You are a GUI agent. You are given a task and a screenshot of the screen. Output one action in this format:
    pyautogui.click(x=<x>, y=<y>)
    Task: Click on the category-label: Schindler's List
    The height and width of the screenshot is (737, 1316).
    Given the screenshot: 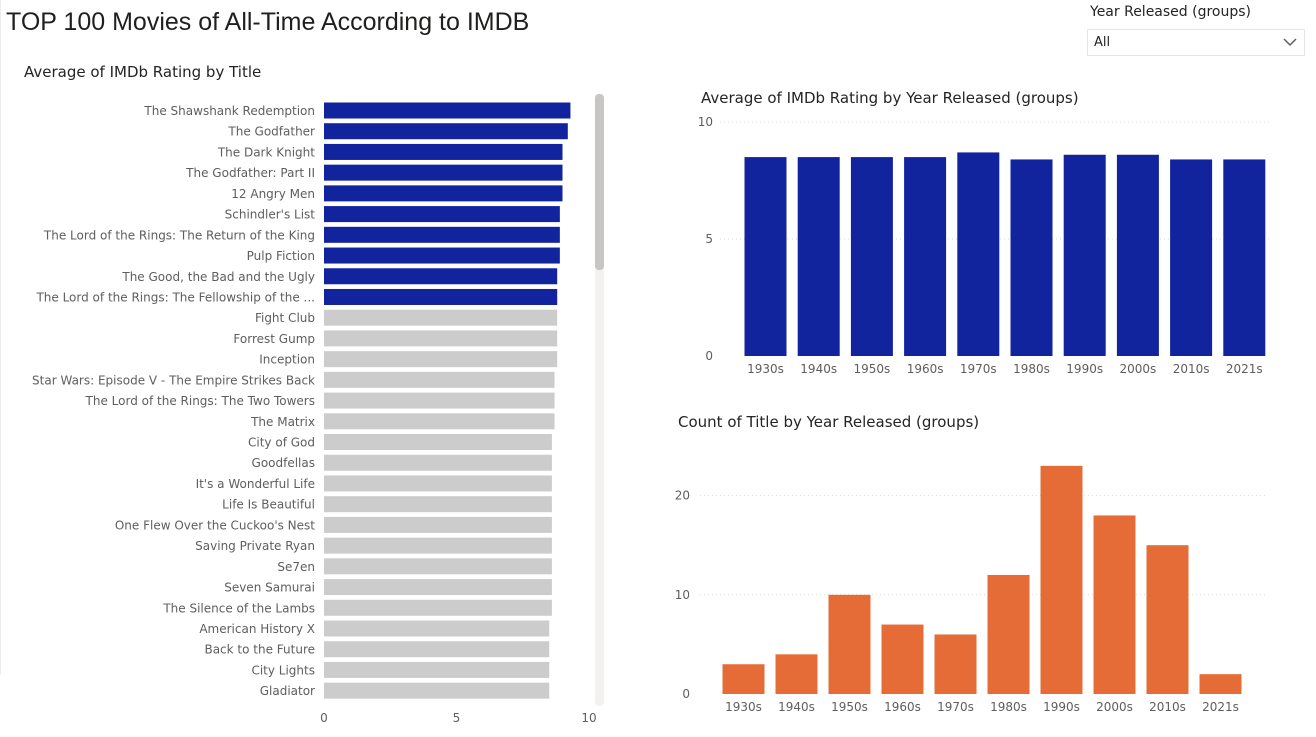 What is the action you would take?
    pyautogui.click(x=270, y=215)
    